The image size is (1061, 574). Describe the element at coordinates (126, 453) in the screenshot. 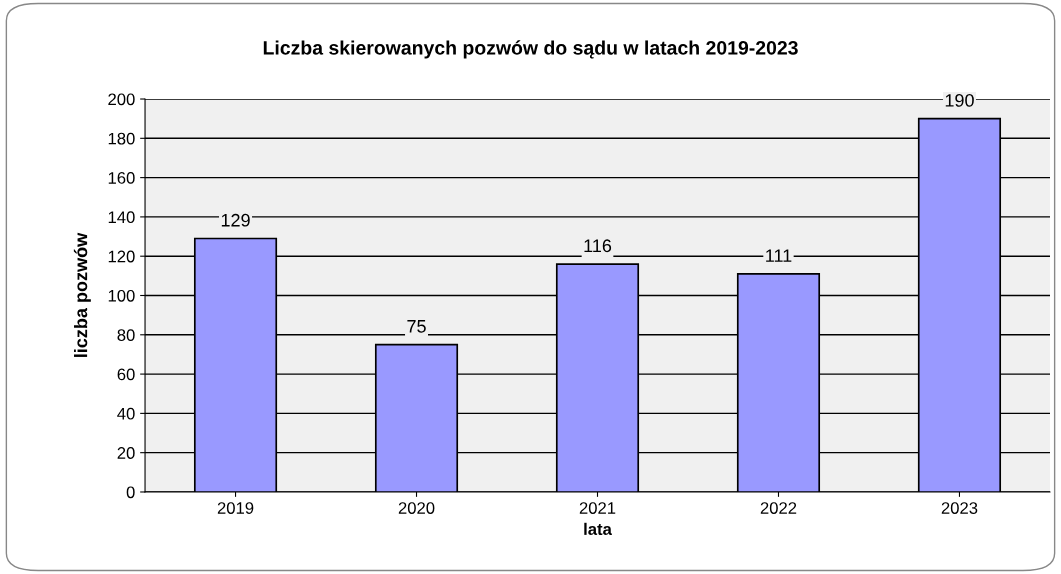

I see `y-tick-label: 20` at that location.